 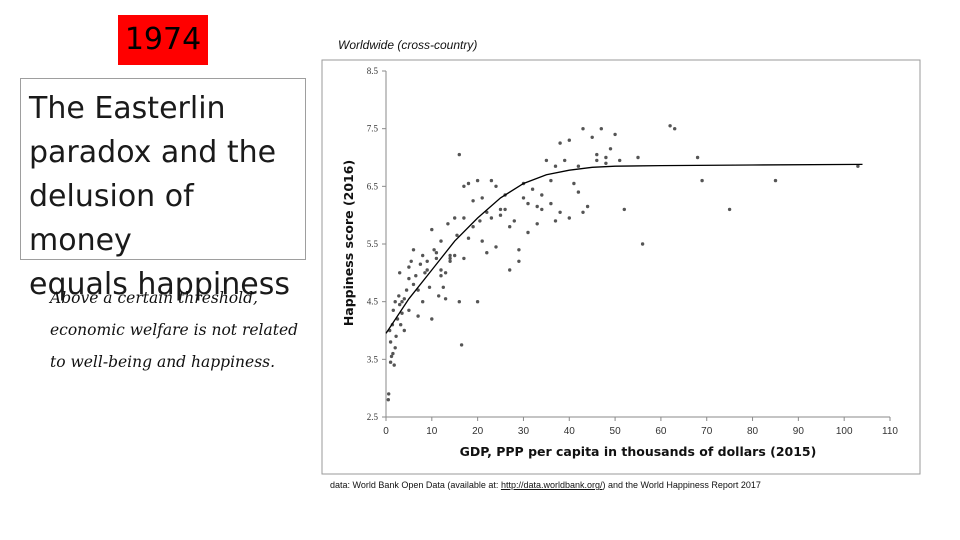 I want to click on source-suffix: ) and the World Happiness Report 2017, so click(x=681, y=485).